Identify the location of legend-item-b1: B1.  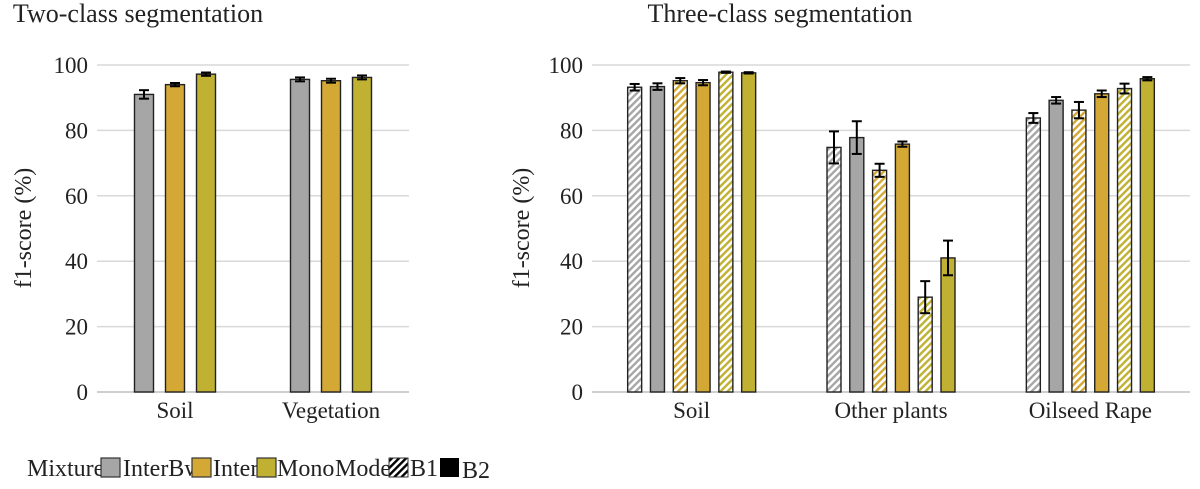
(424, 469).